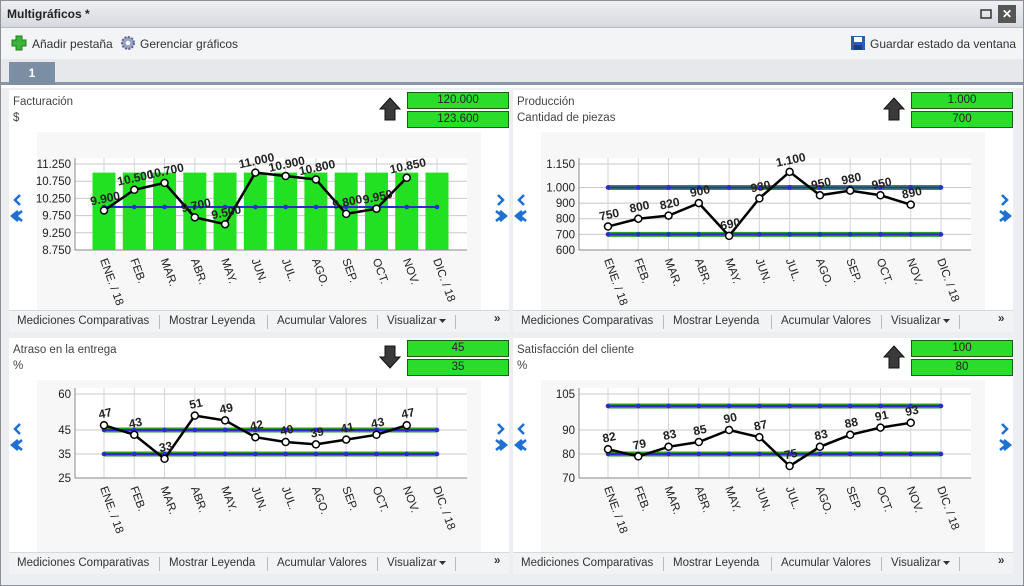  I want to click on manage-charts-button: Gerenciar gráficos, so click(189, 44).